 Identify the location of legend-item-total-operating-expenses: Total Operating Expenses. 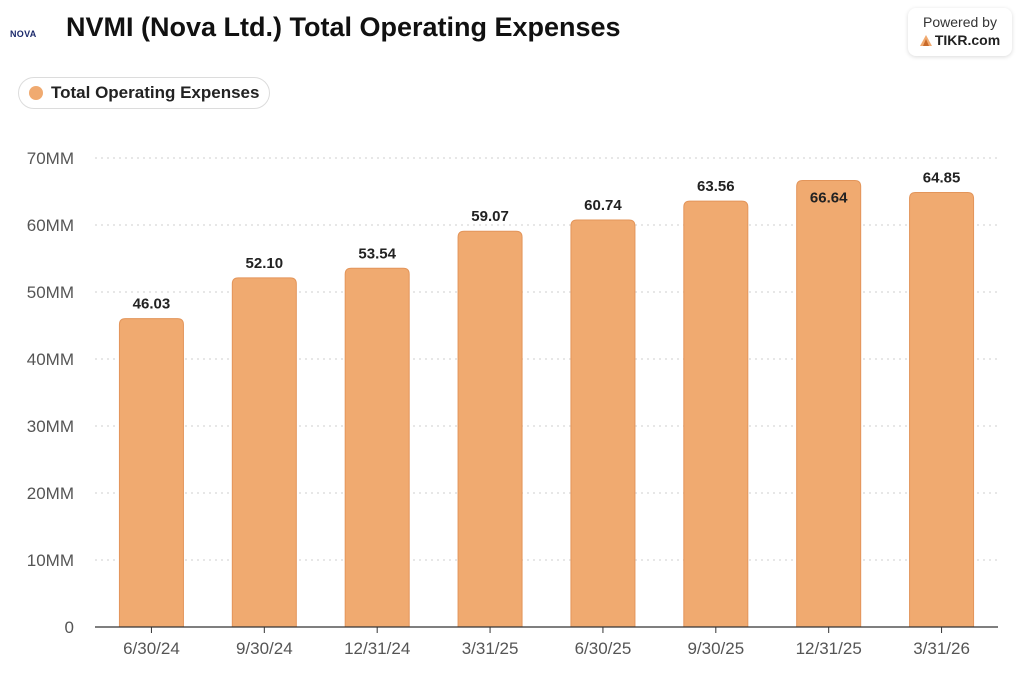
(144, 93).